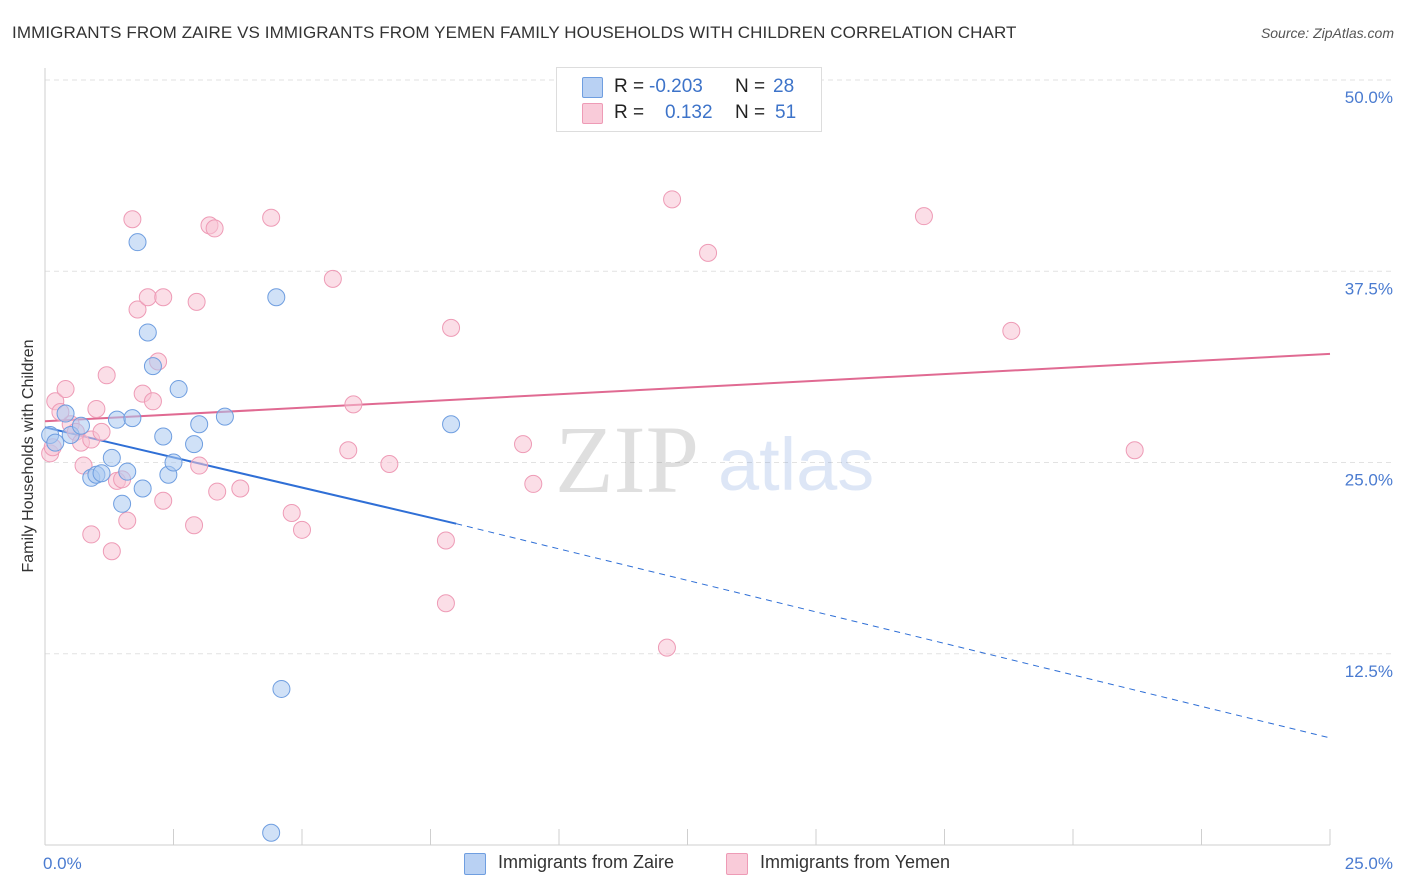 The width and height of the screenshot is (1406, 892). I want to click on yemen-legend-swatch, so click(737, 864).